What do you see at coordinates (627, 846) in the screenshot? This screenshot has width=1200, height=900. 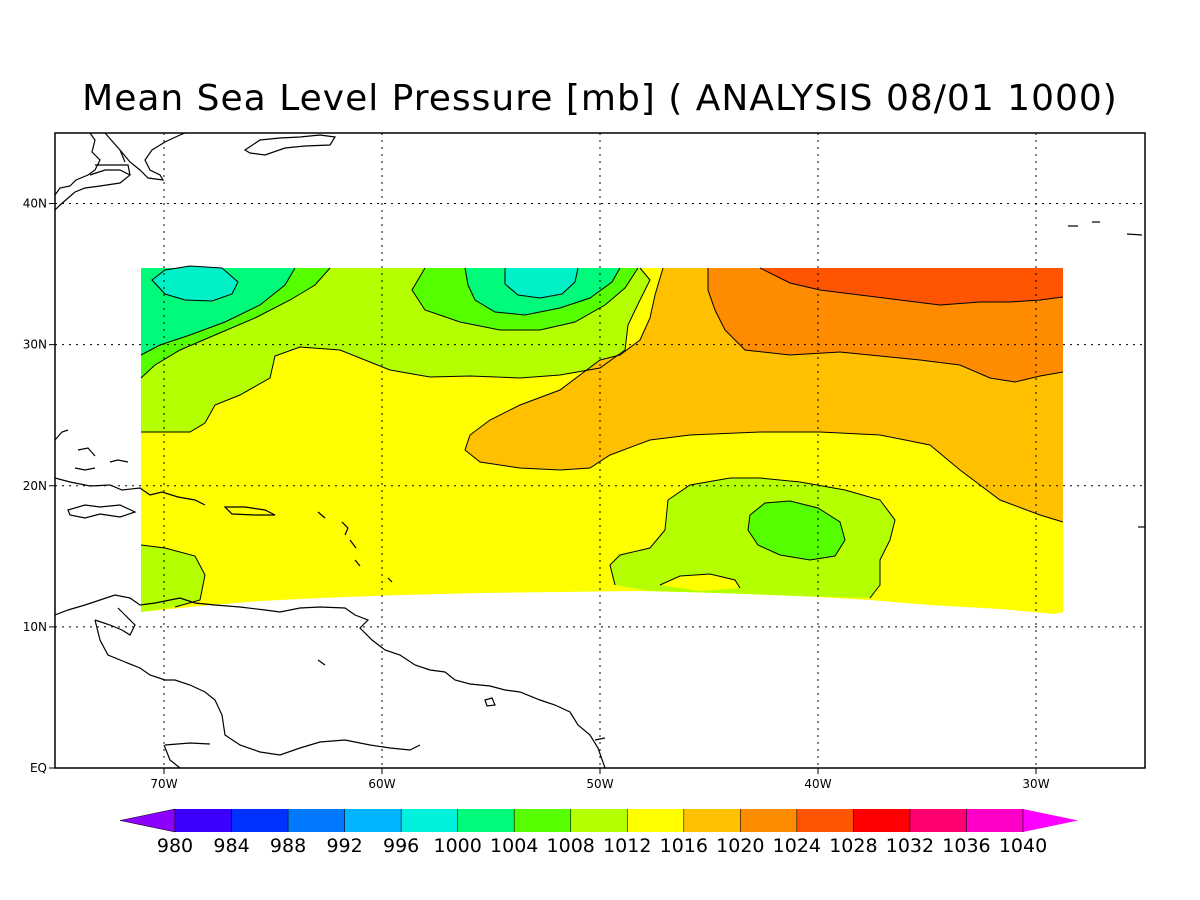 I see `colorbar-label: 1012` at bounding box center [627, 846].